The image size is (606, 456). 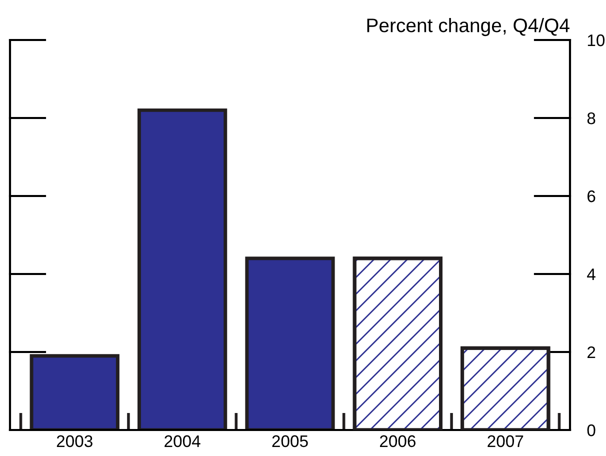 What do you see at coordinates (468, 27) in the screenshot?
I see `chart-title: Percent change, Q4/Q4` at bounding box center [468, 27].